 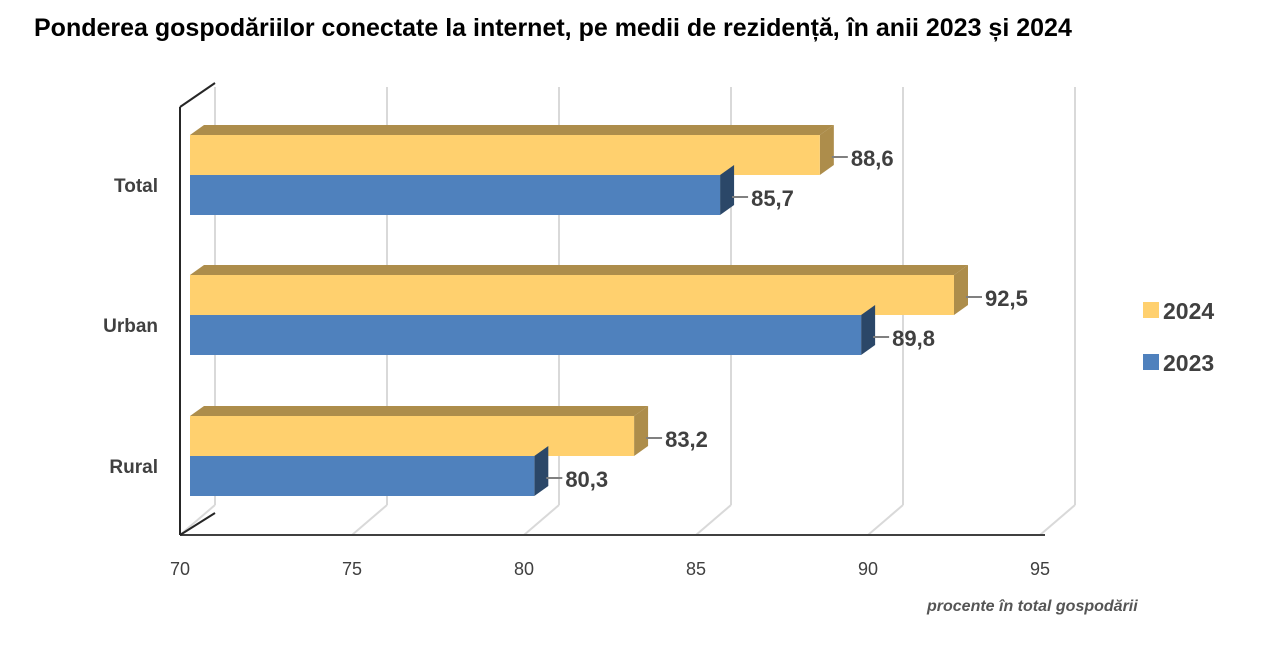 What do you see at coordinates (868, 569) in the screenshot?
I see `x-tick-label: 90` at bounding box center [868, 569].